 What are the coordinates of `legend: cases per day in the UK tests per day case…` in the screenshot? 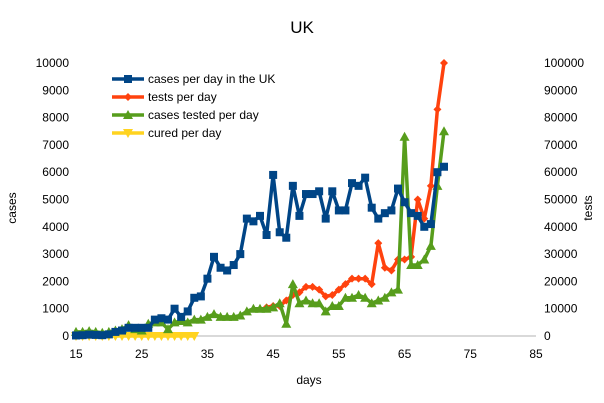 It's located at (193, 106).